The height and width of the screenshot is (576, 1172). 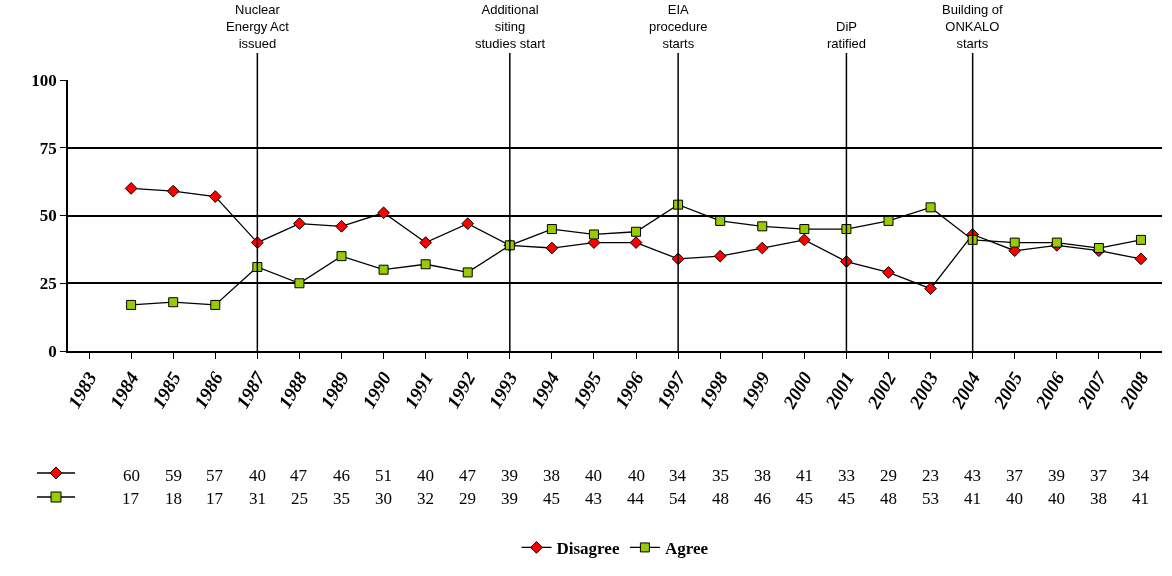 What do you see at coordinates (678, 498) in the screenshot?
I see `data-label: 54` at bounding box center [678, 498].